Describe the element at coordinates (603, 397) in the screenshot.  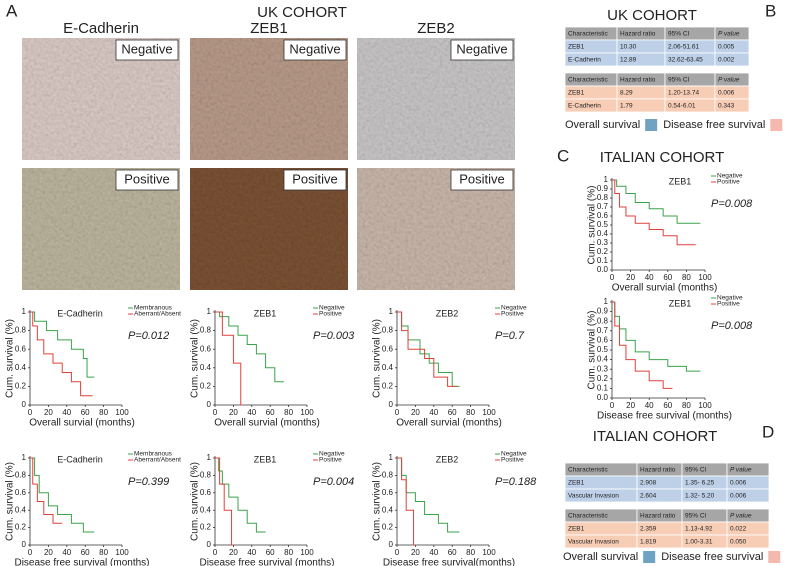
I see `y-tick-label: 0.0` at that location.